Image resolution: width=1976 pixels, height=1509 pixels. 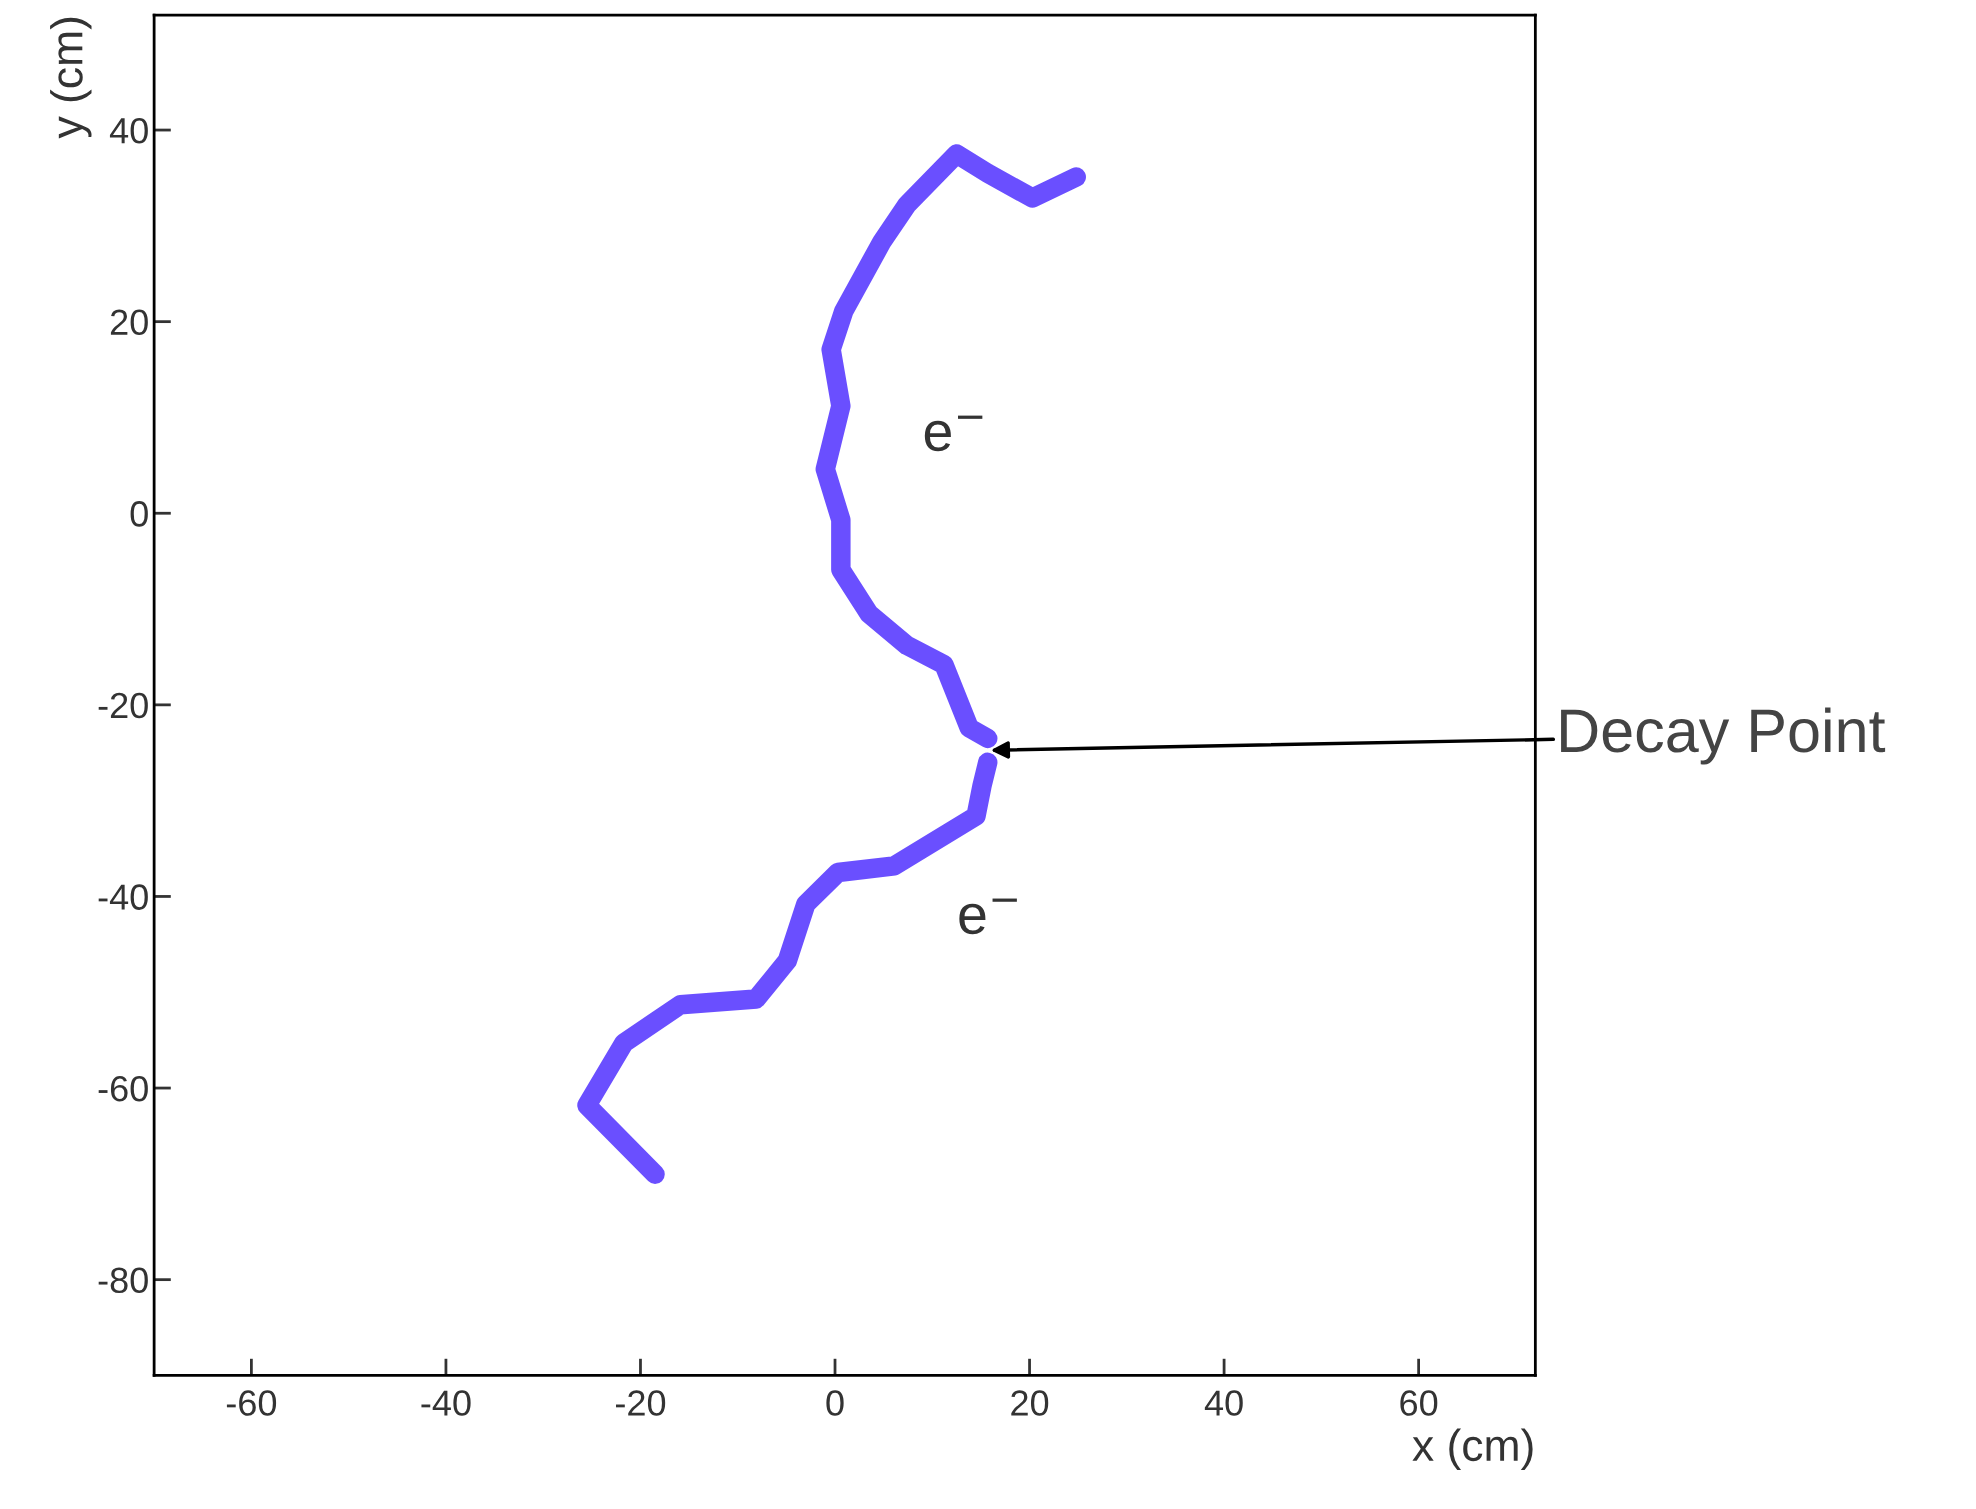 What do you see at coordinates (1030, 1403) in the screenshot?
I see `x-tick-label: 20` at bounding box center [1030, 1403].